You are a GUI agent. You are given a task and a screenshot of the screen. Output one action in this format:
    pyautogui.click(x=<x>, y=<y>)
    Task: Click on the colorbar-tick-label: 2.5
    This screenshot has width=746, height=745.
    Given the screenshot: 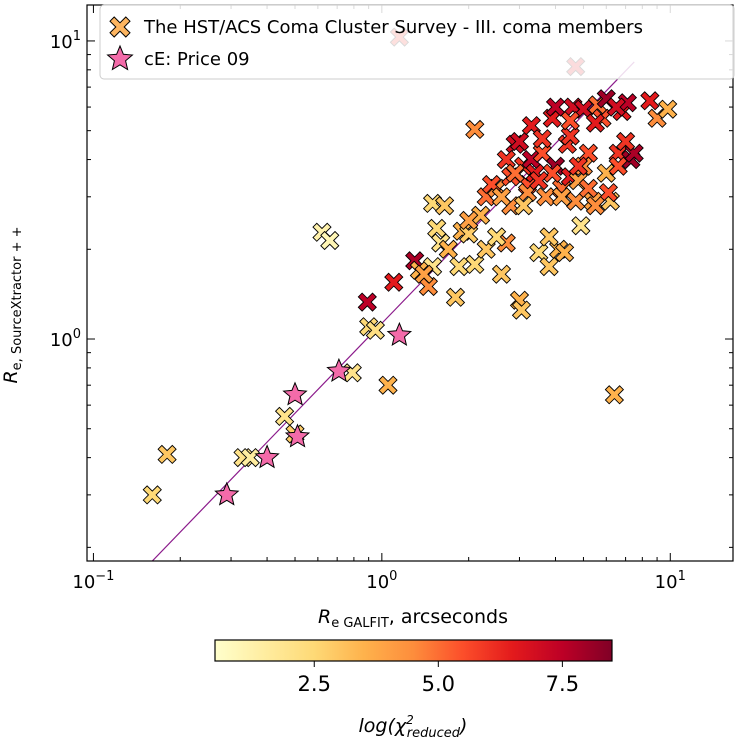 What is the action you would take?
    pyautogui.click(x=314, y=684)
    